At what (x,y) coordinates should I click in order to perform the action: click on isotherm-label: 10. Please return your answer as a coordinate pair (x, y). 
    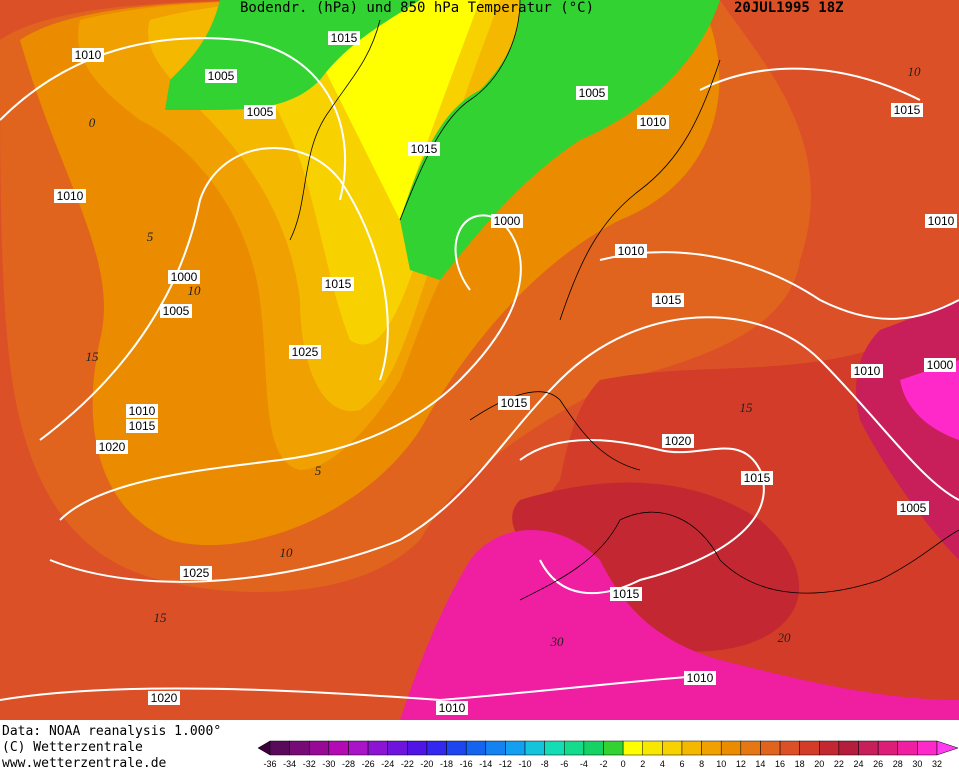
    Looking at the image, I should click on (915, 71).